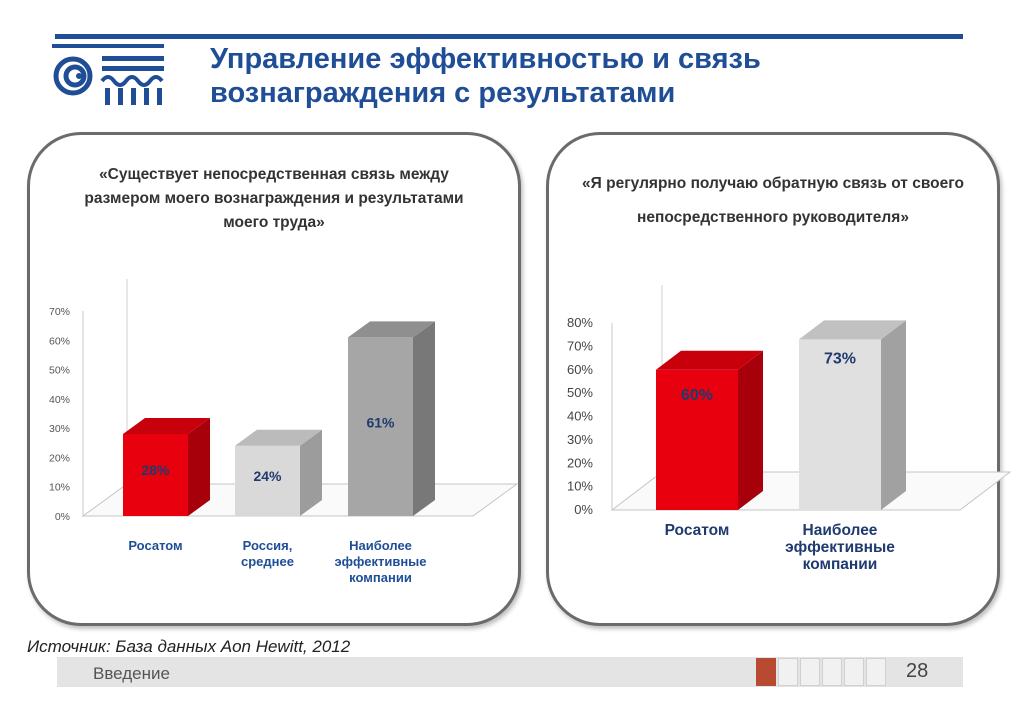 The image size is (1024, 713). Describe the element at coordinates (443, 93) in the screenshot. I see `title-line-2: вознаграждения с результатами` at that location.